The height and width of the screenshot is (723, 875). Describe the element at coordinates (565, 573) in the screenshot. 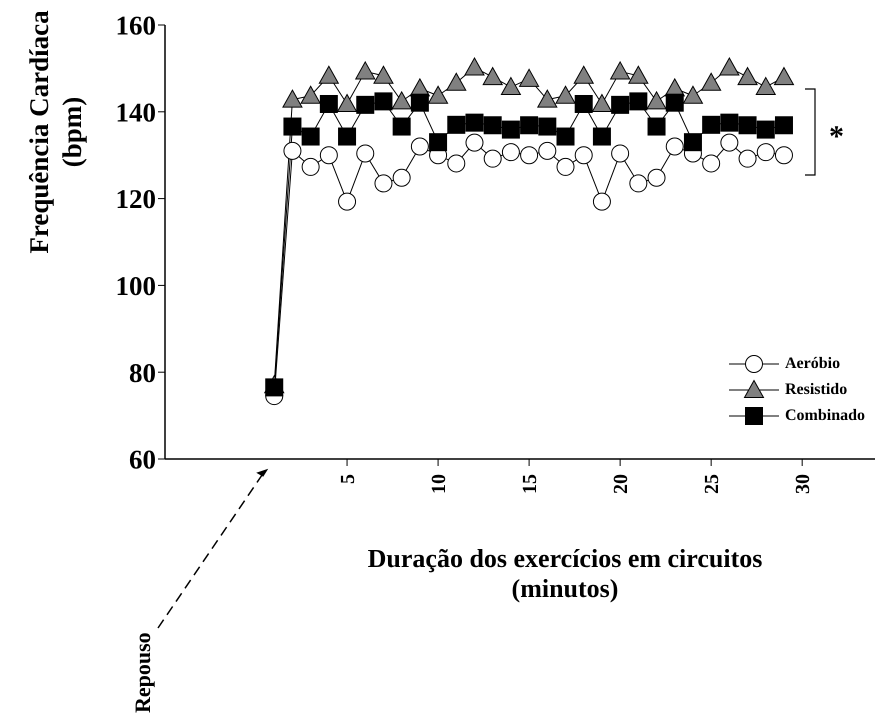

I see `x-axis-title: Duração dos exercícios em circuitos (minutos)` at that location.